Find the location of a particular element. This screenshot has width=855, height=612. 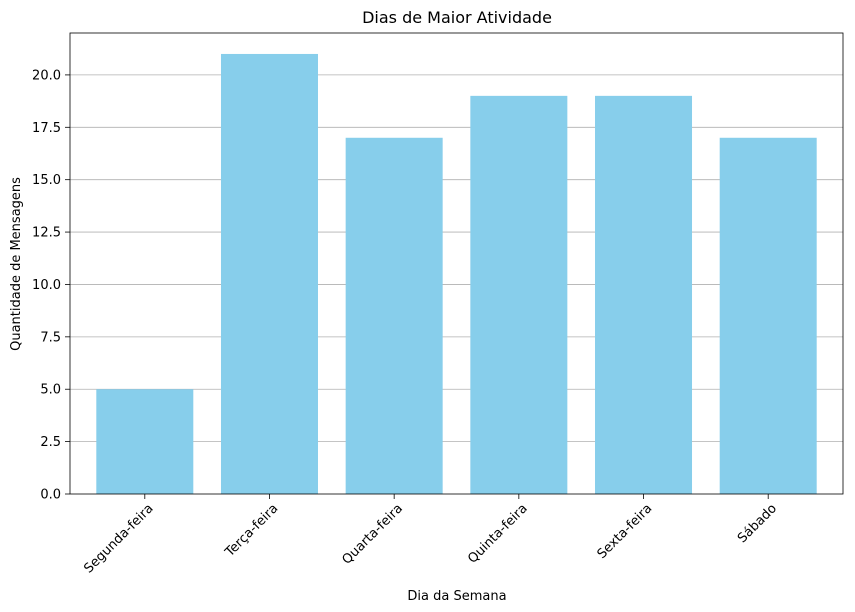

bar-s-bado is located at coordinates (768, 316).